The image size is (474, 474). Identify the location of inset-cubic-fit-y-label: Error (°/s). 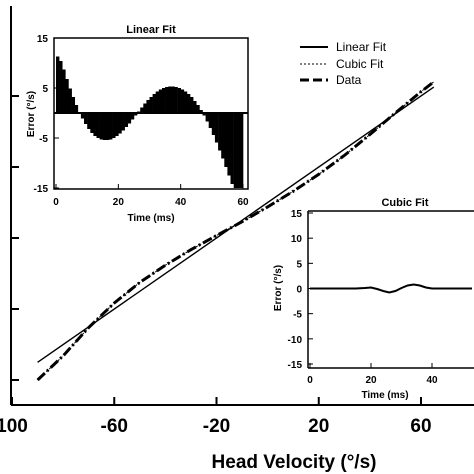
(278, 288).